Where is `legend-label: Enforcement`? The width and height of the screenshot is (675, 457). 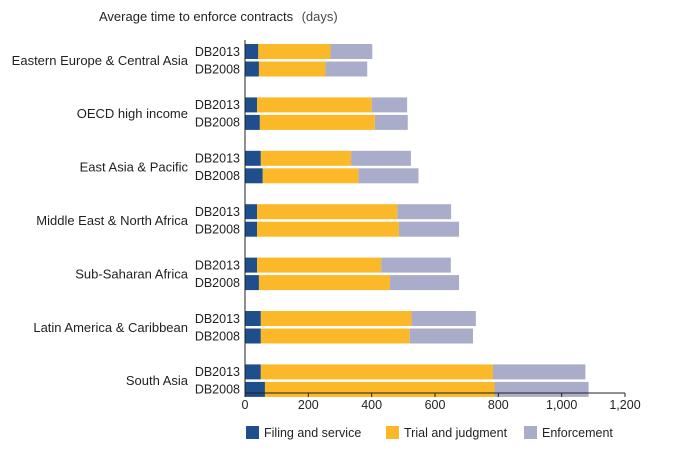
legend-label: Enforcement is located at coordinates (577, 433).